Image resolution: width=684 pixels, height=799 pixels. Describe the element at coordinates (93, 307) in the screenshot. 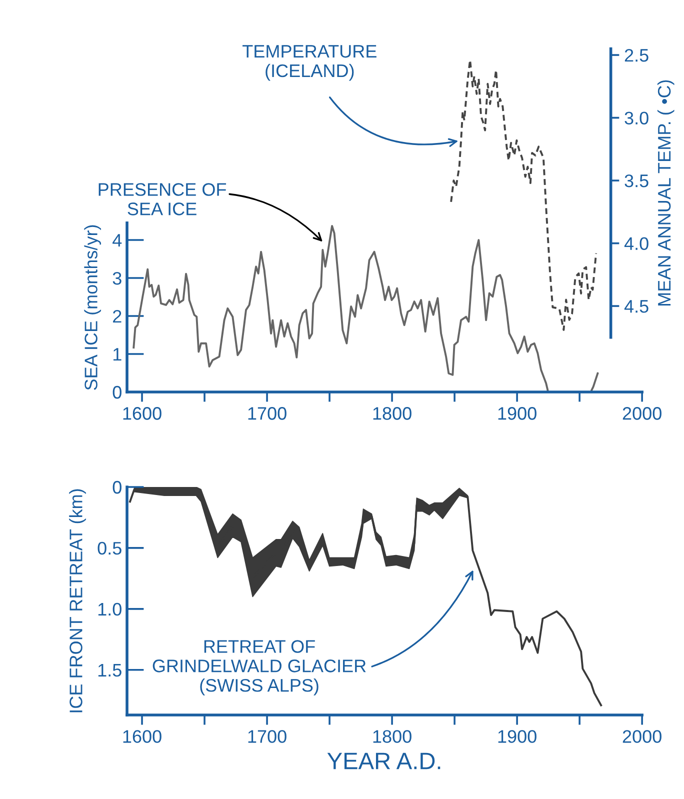

I see `y-axis-title: SEA ICE (months/yr)` at that location.